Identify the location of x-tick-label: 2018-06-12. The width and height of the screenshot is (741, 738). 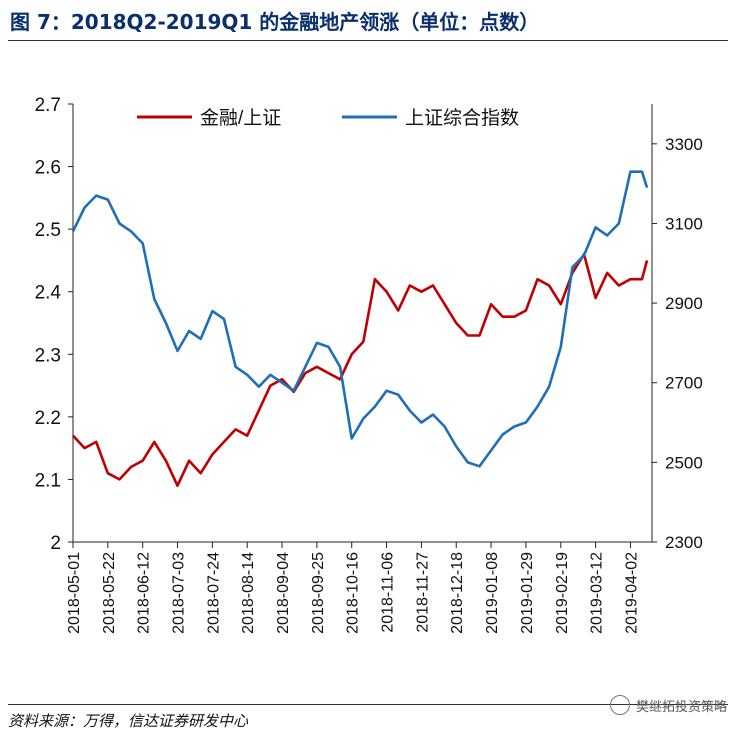
(144, 593).